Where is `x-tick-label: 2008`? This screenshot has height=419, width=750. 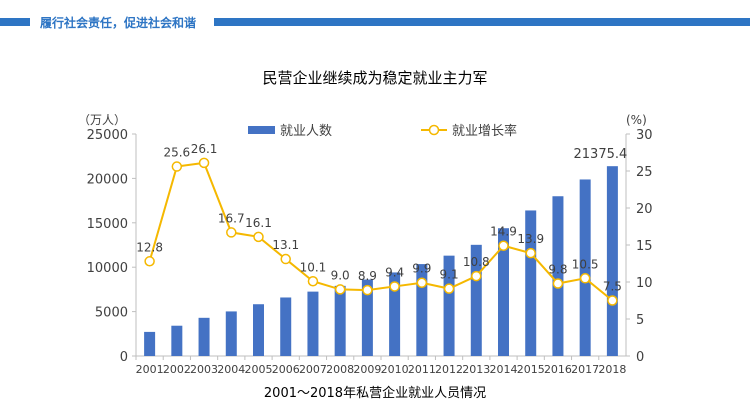 x-tick-label: 2008 is located at coordinates (340, 369).